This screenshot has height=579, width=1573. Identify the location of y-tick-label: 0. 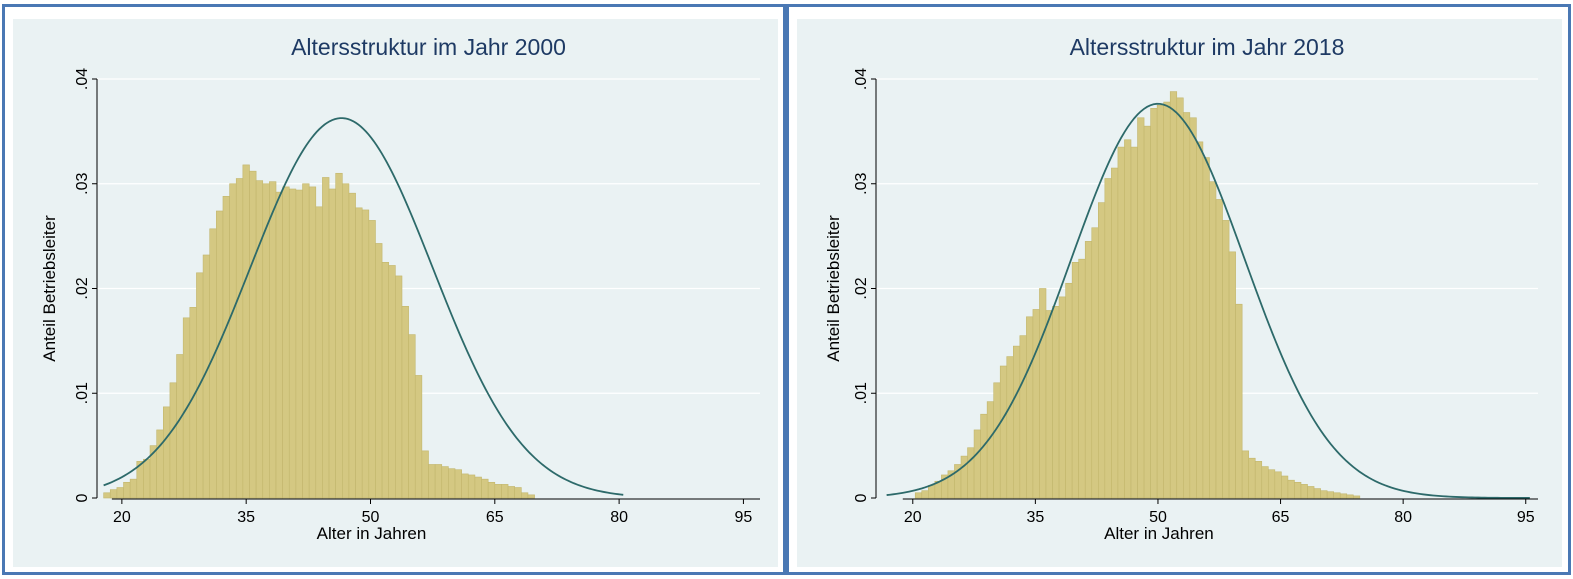
(82, 497).